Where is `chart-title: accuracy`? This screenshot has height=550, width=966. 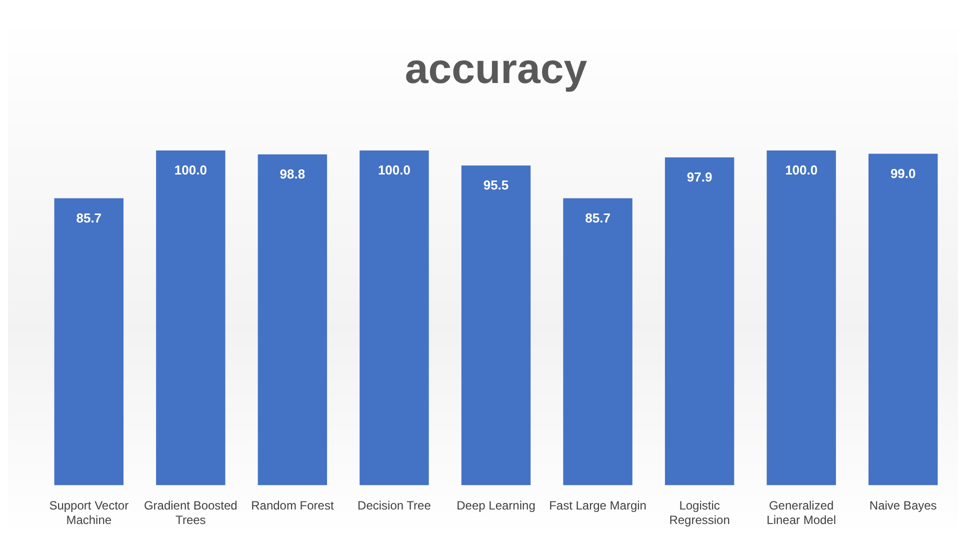
chart-title: accuracy is located at coordinates (496, 68).